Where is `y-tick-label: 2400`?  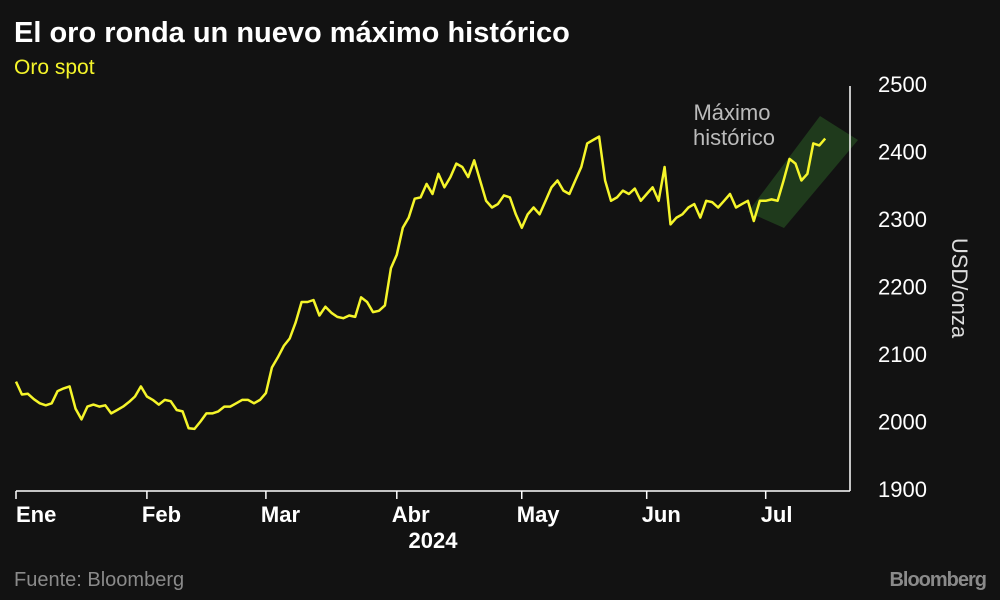
y-tick-label: 2400 is located at coordinates (902, 151).